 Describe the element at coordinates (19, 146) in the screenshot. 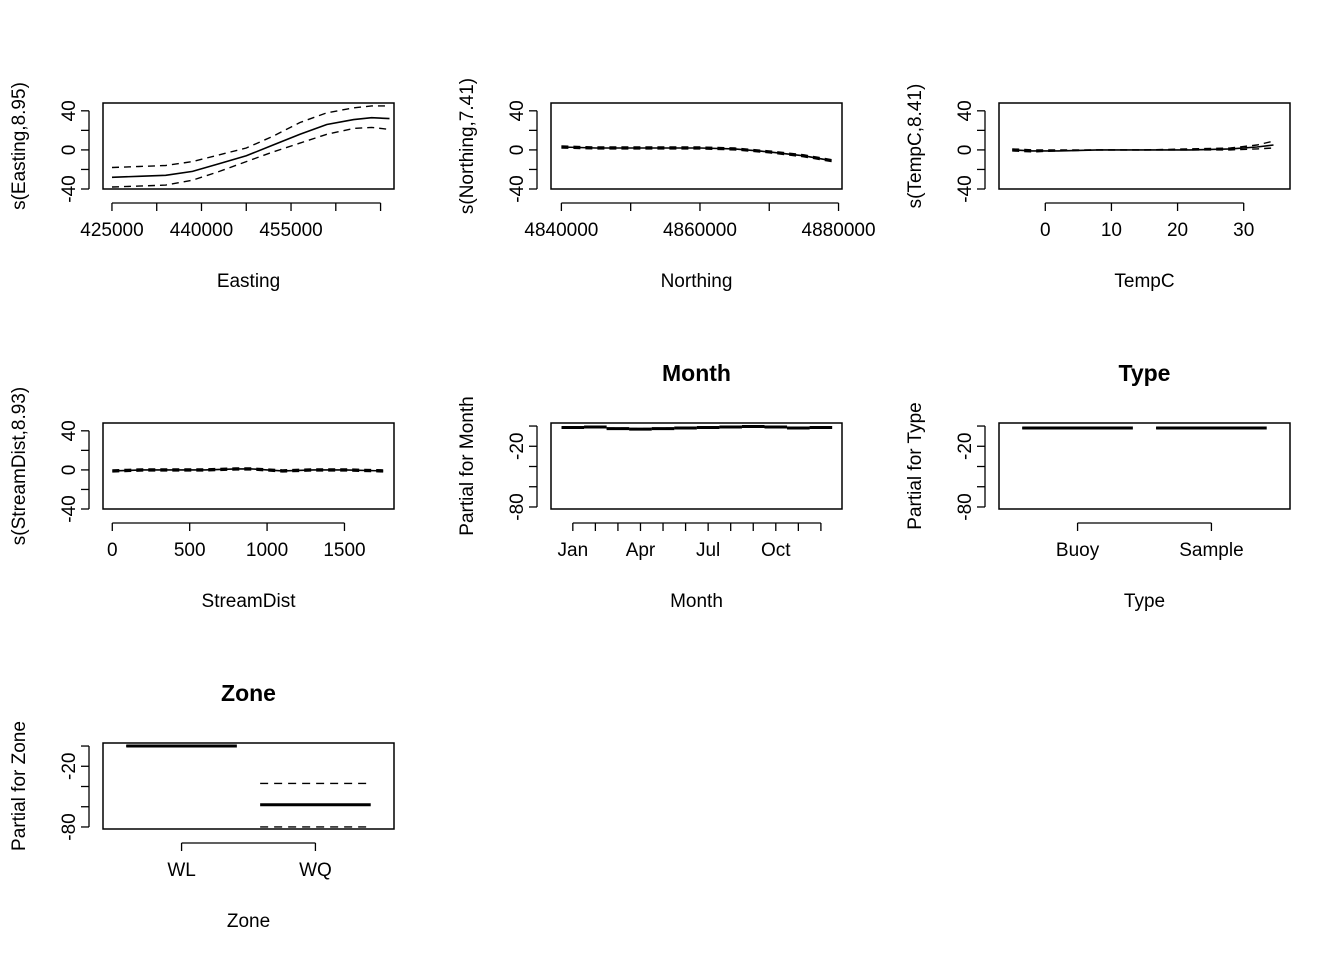

I see `y-axis-title: s(Easting,8.95)` at that location.